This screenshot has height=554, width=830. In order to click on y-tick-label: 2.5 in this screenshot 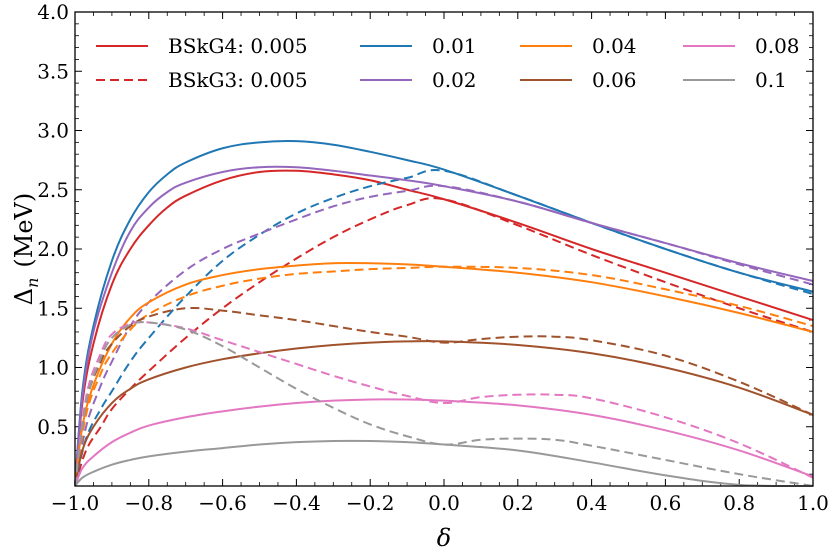, I will do `click(53, 190)`.